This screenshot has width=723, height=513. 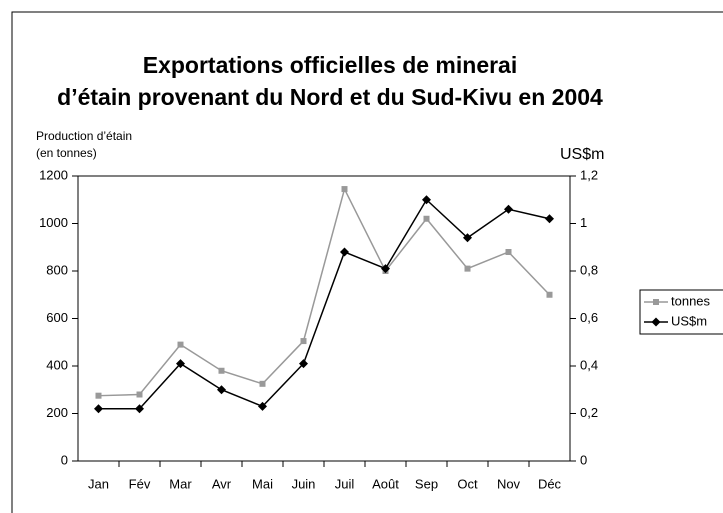 I want to click on y2-tick-label: 1,2, so click(x=589, y=174).